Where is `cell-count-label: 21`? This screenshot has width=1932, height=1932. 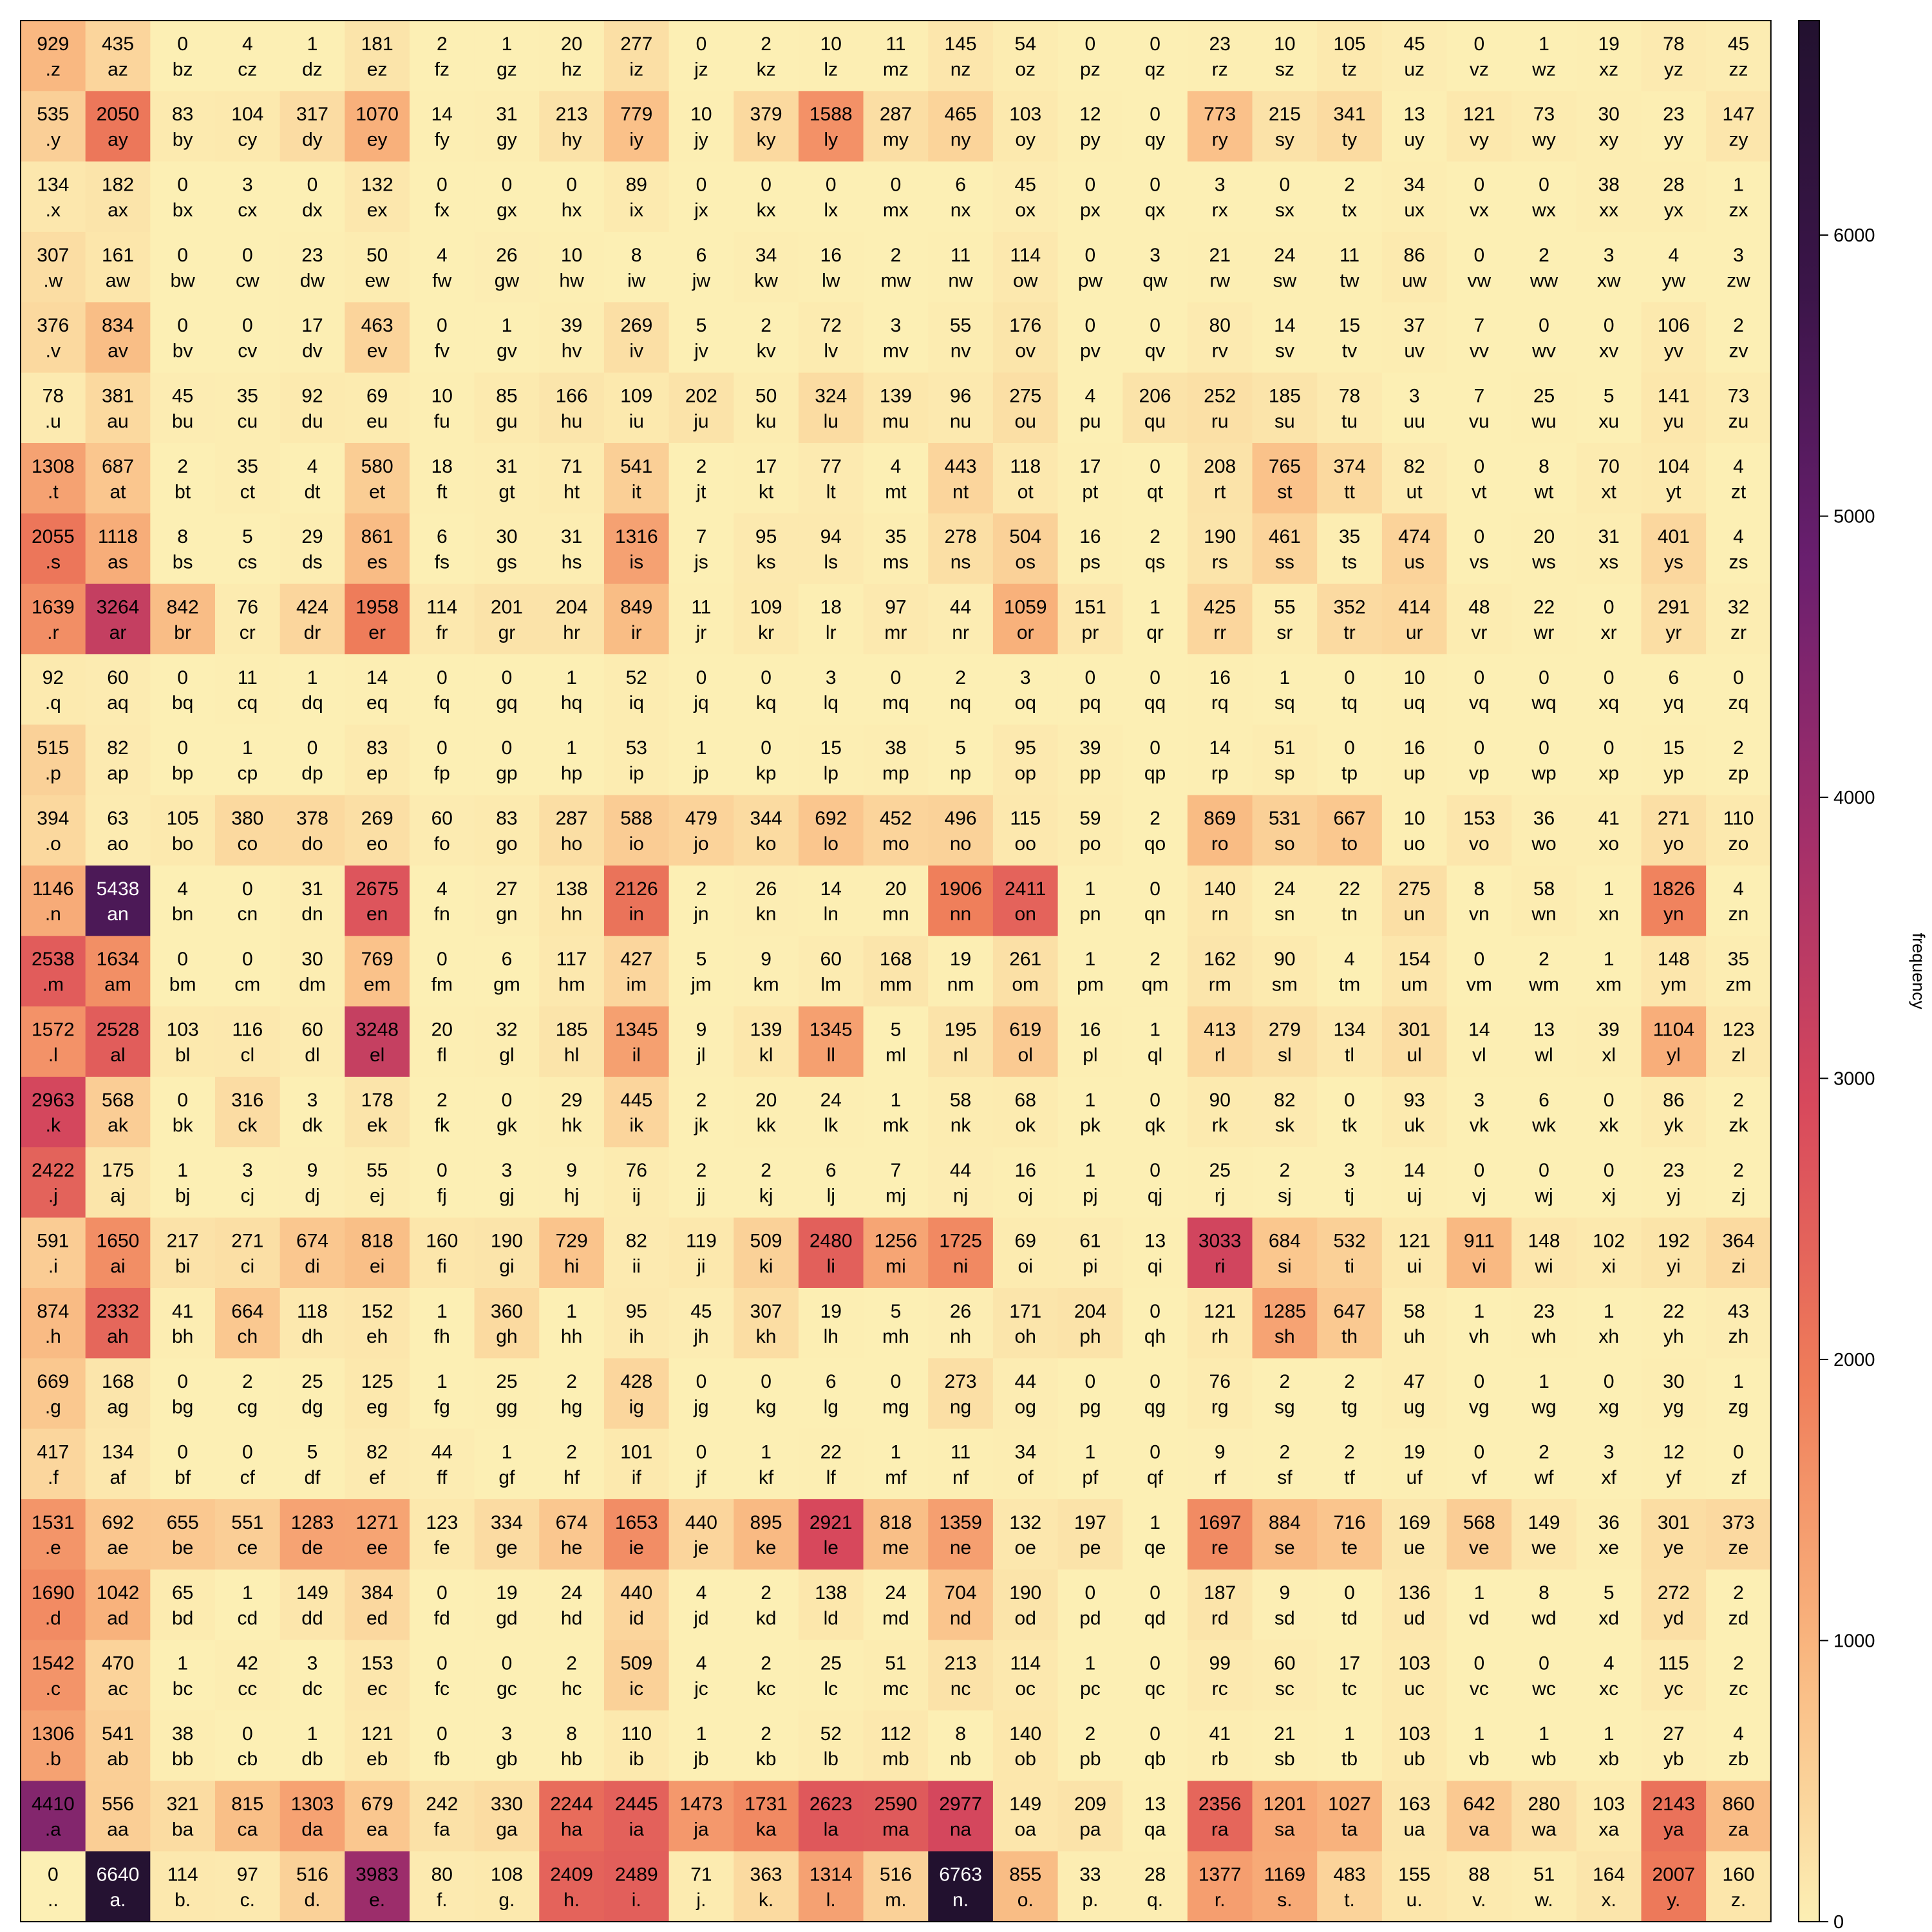
cell-count-label: 21 is located at coordinates (1285, 1734).